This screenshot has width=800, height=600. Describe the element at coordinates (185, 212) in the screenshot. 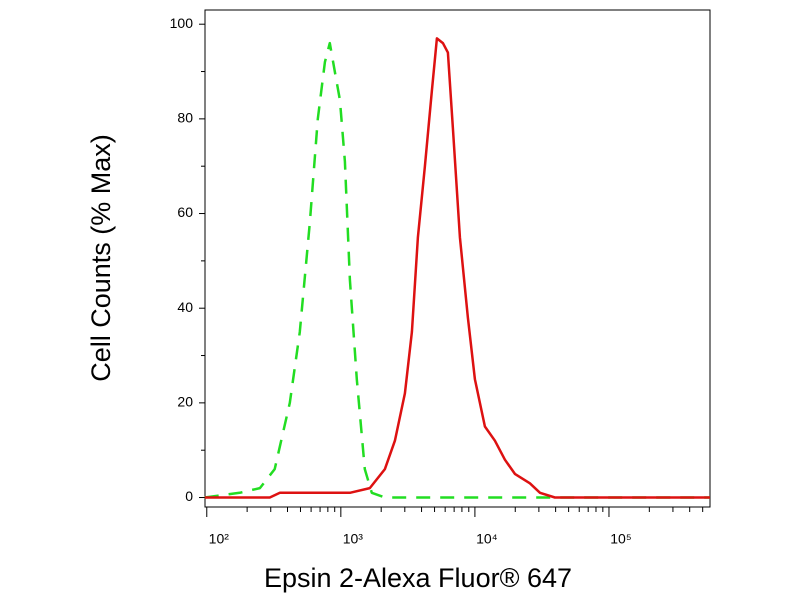

I see `y-tick-label: 60` at that location.